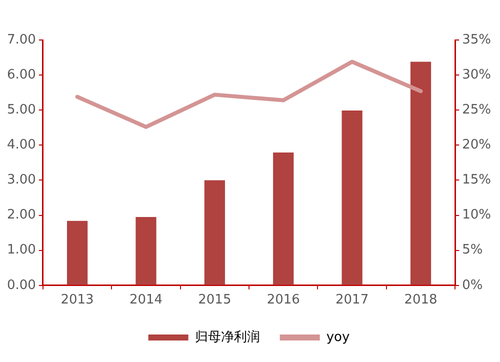 This screenshot has height=362, width=500. What do you see at coordinates (21, 74) in the screenshot?
I see `y-tick-label: 6.00` at bounding box center [21, 74].